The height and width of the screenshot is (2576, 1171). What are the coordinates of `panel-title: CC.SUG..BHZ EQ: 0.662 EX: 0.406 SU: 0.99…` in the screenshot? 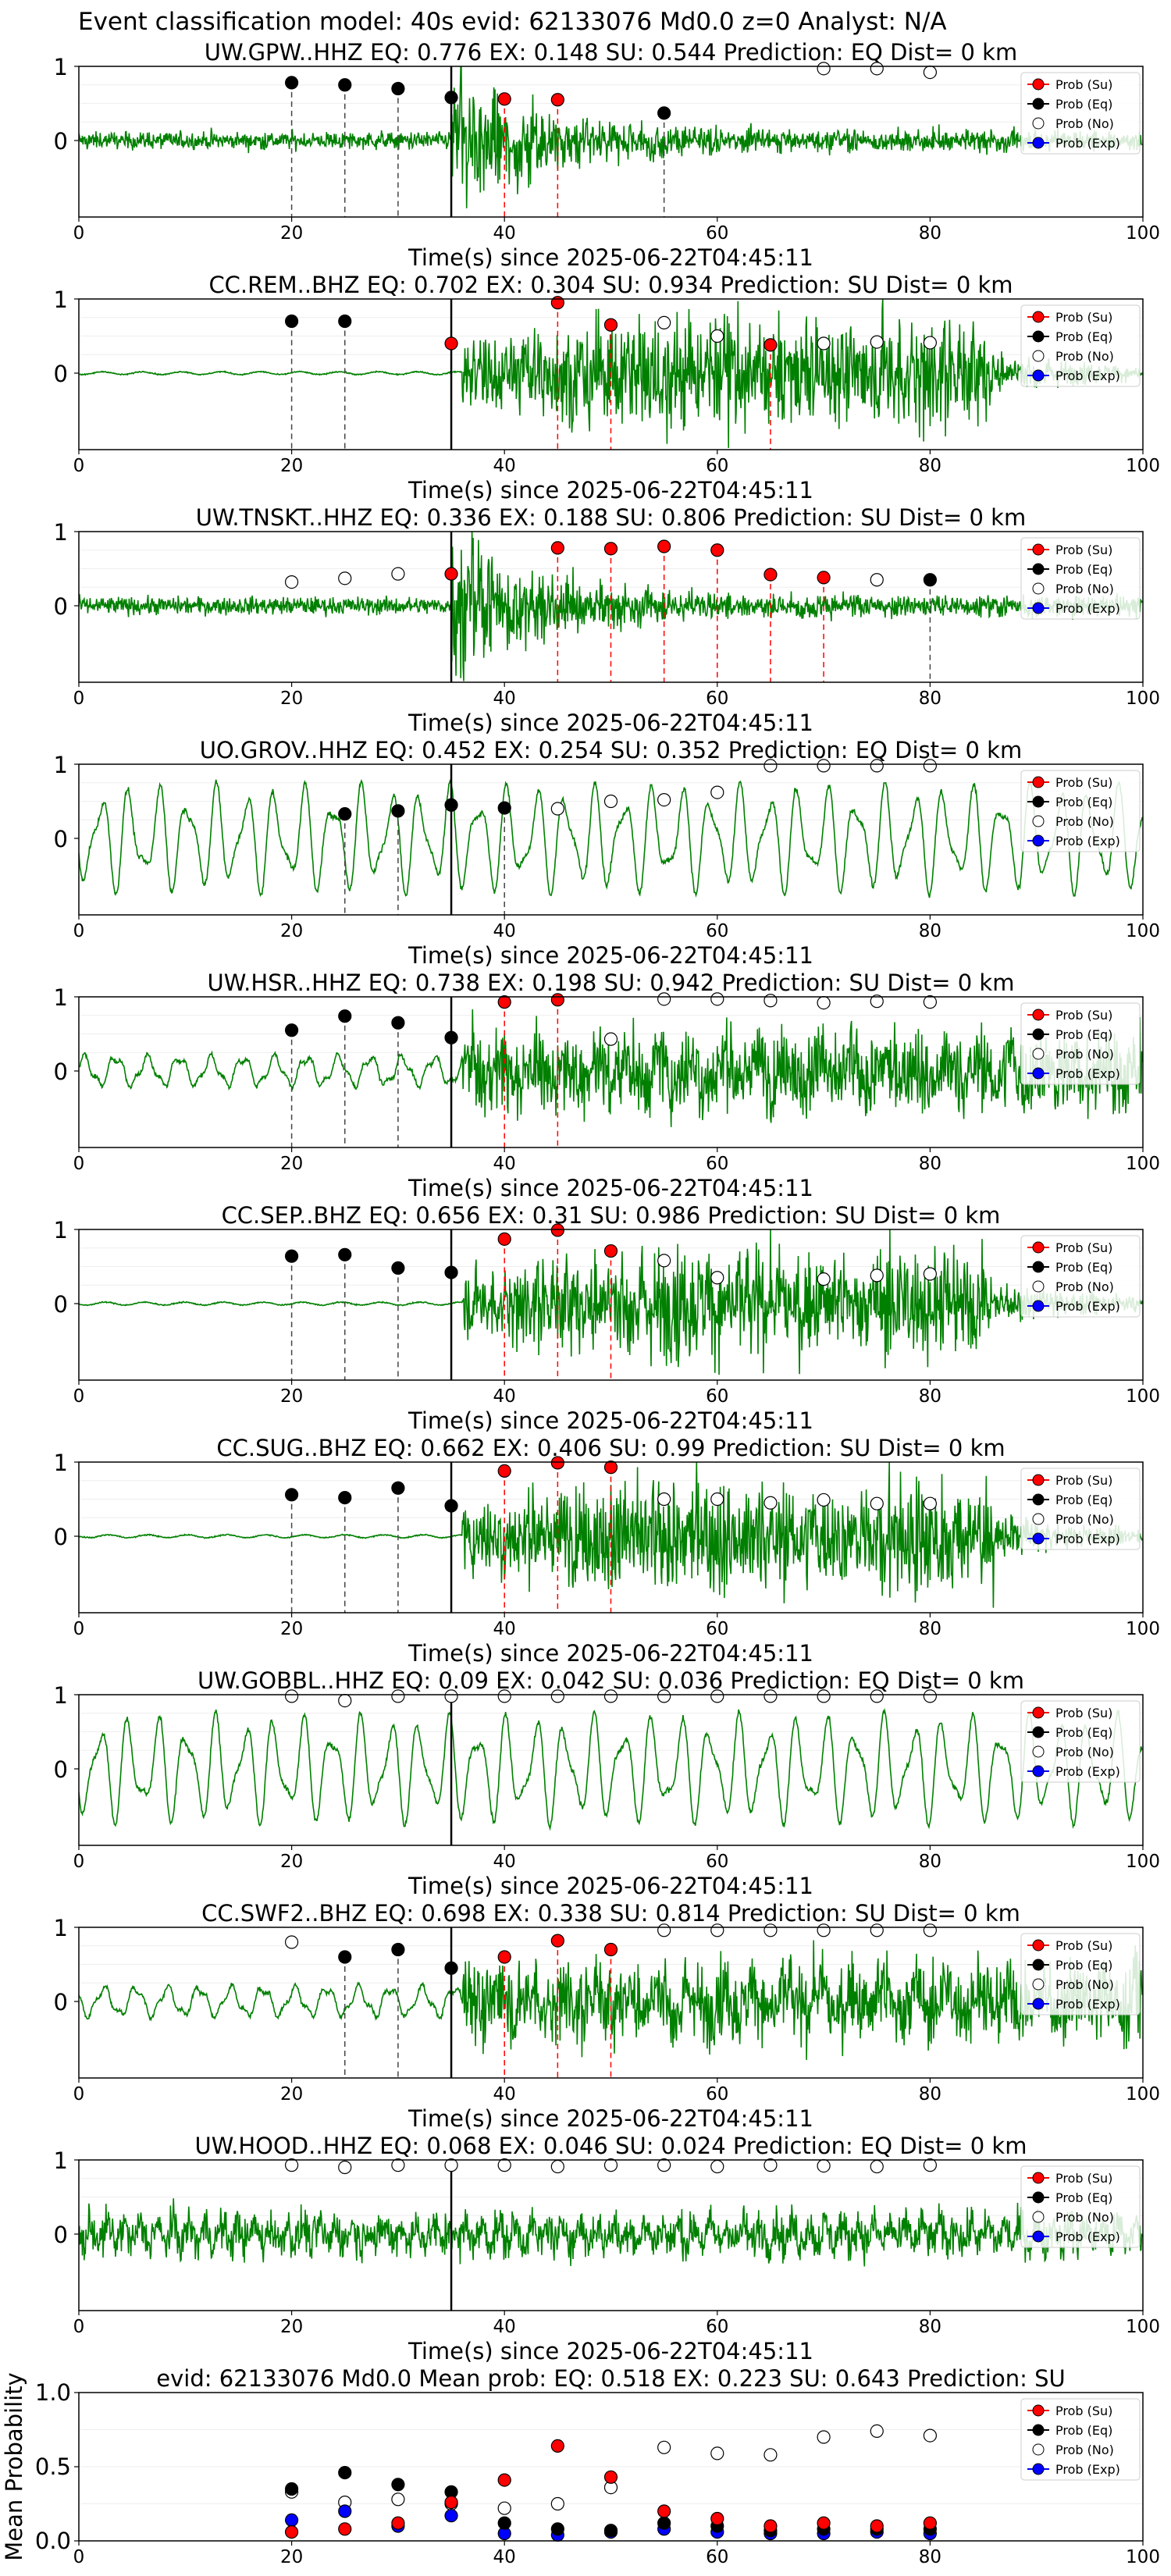 It's located at (610, 1448).